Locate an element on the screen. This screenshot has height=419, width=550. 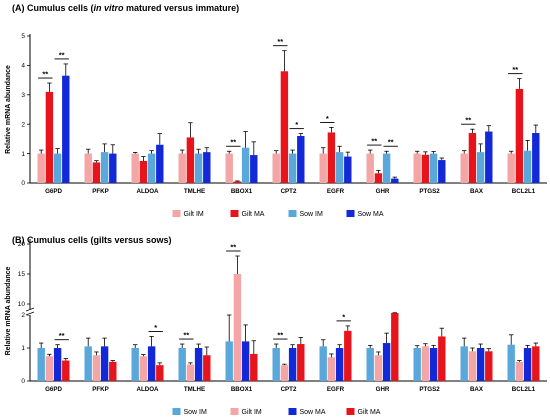
category-label: CPT2 is located at coordinates (289, 191).